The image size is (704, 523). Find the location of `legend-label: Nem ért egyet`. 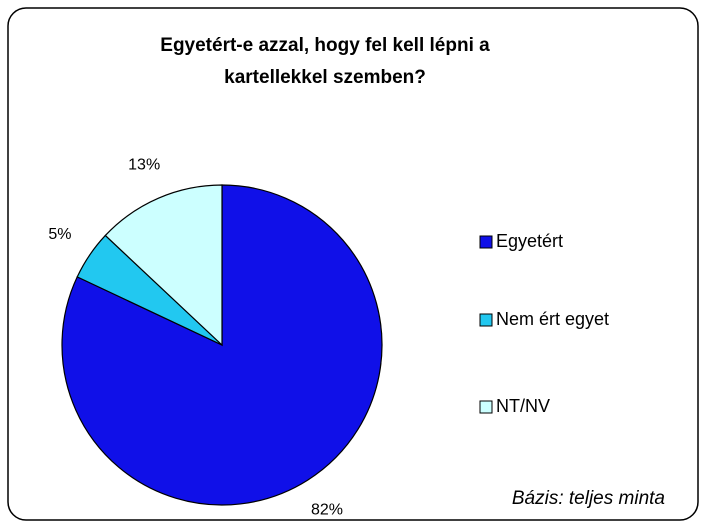

legend-label: Nem ért egyet is located at coordinates (552, 319).